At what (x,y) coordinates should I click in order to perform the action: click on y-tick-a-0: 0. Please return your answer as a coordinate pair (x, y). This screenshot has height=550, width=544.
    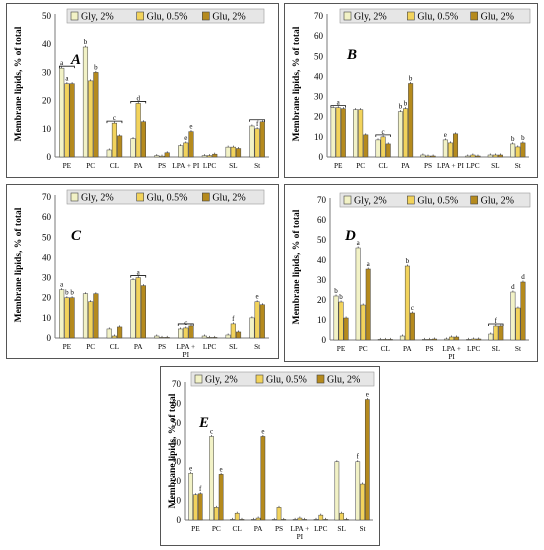
    Looking at the image, I should click on (49, 157).